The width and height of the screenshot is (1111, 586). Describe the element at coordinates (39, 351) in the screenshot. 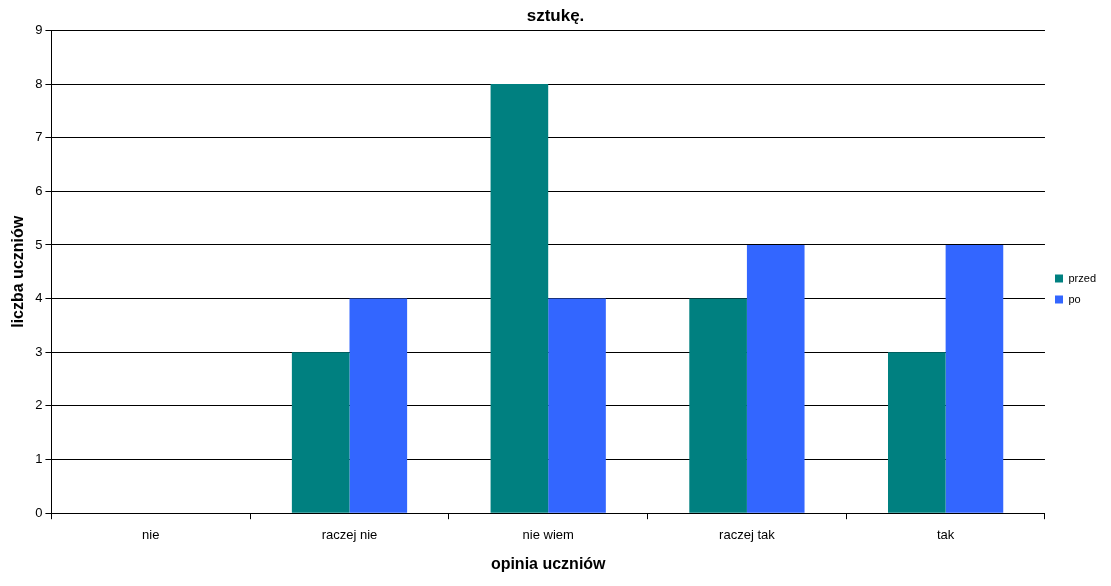

I see `y-tick-label: 3` at that location.